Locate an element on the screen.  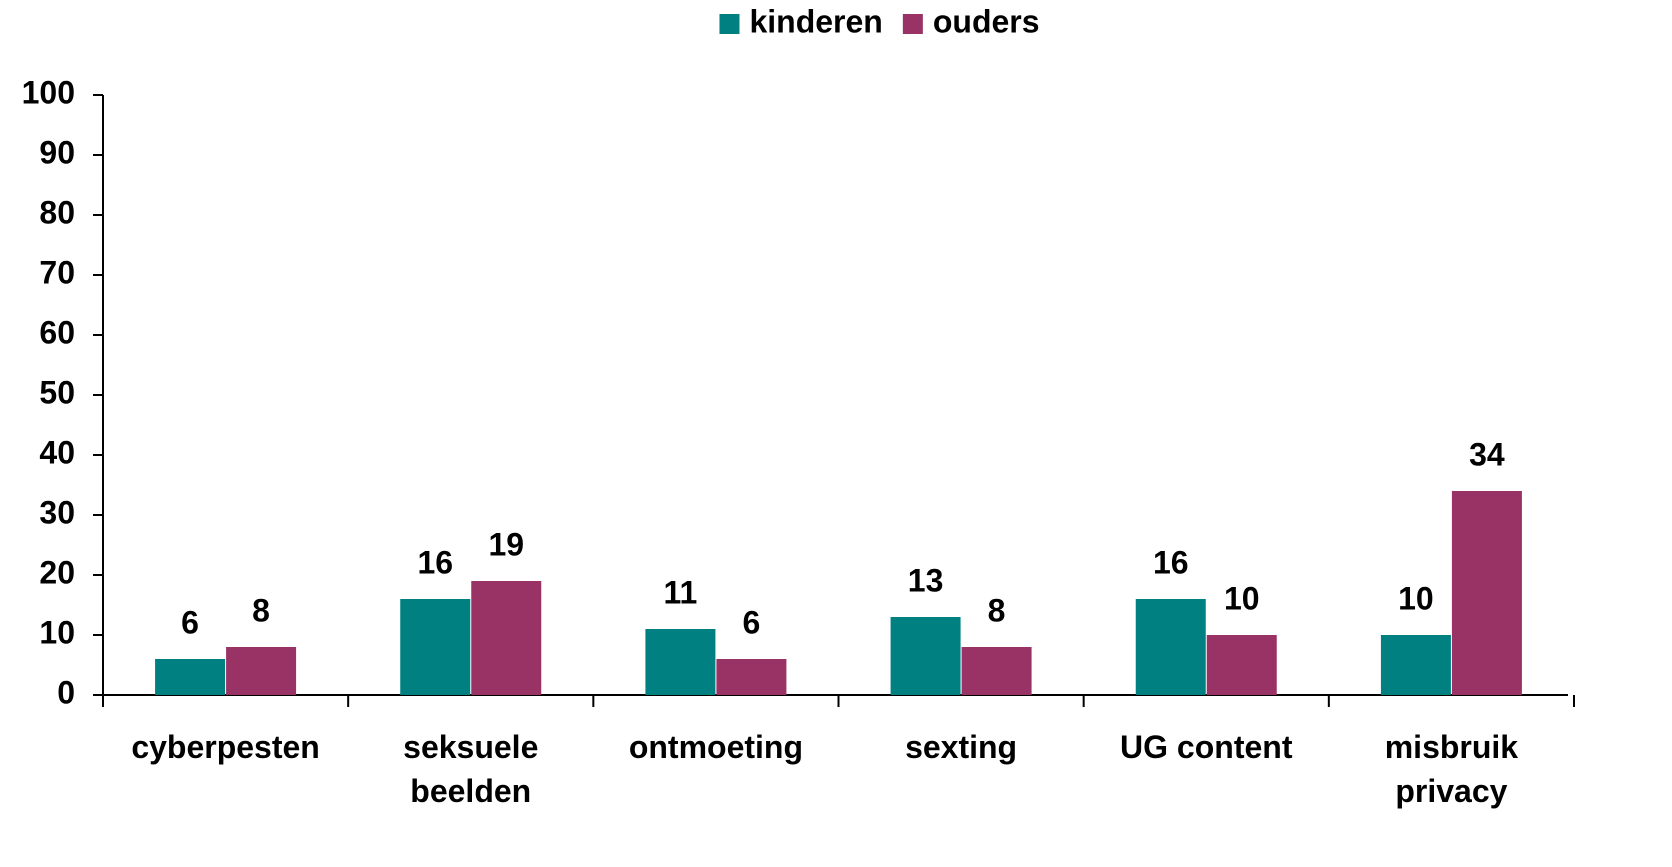
value-label: 34 is located at coordinates (1487, 454).